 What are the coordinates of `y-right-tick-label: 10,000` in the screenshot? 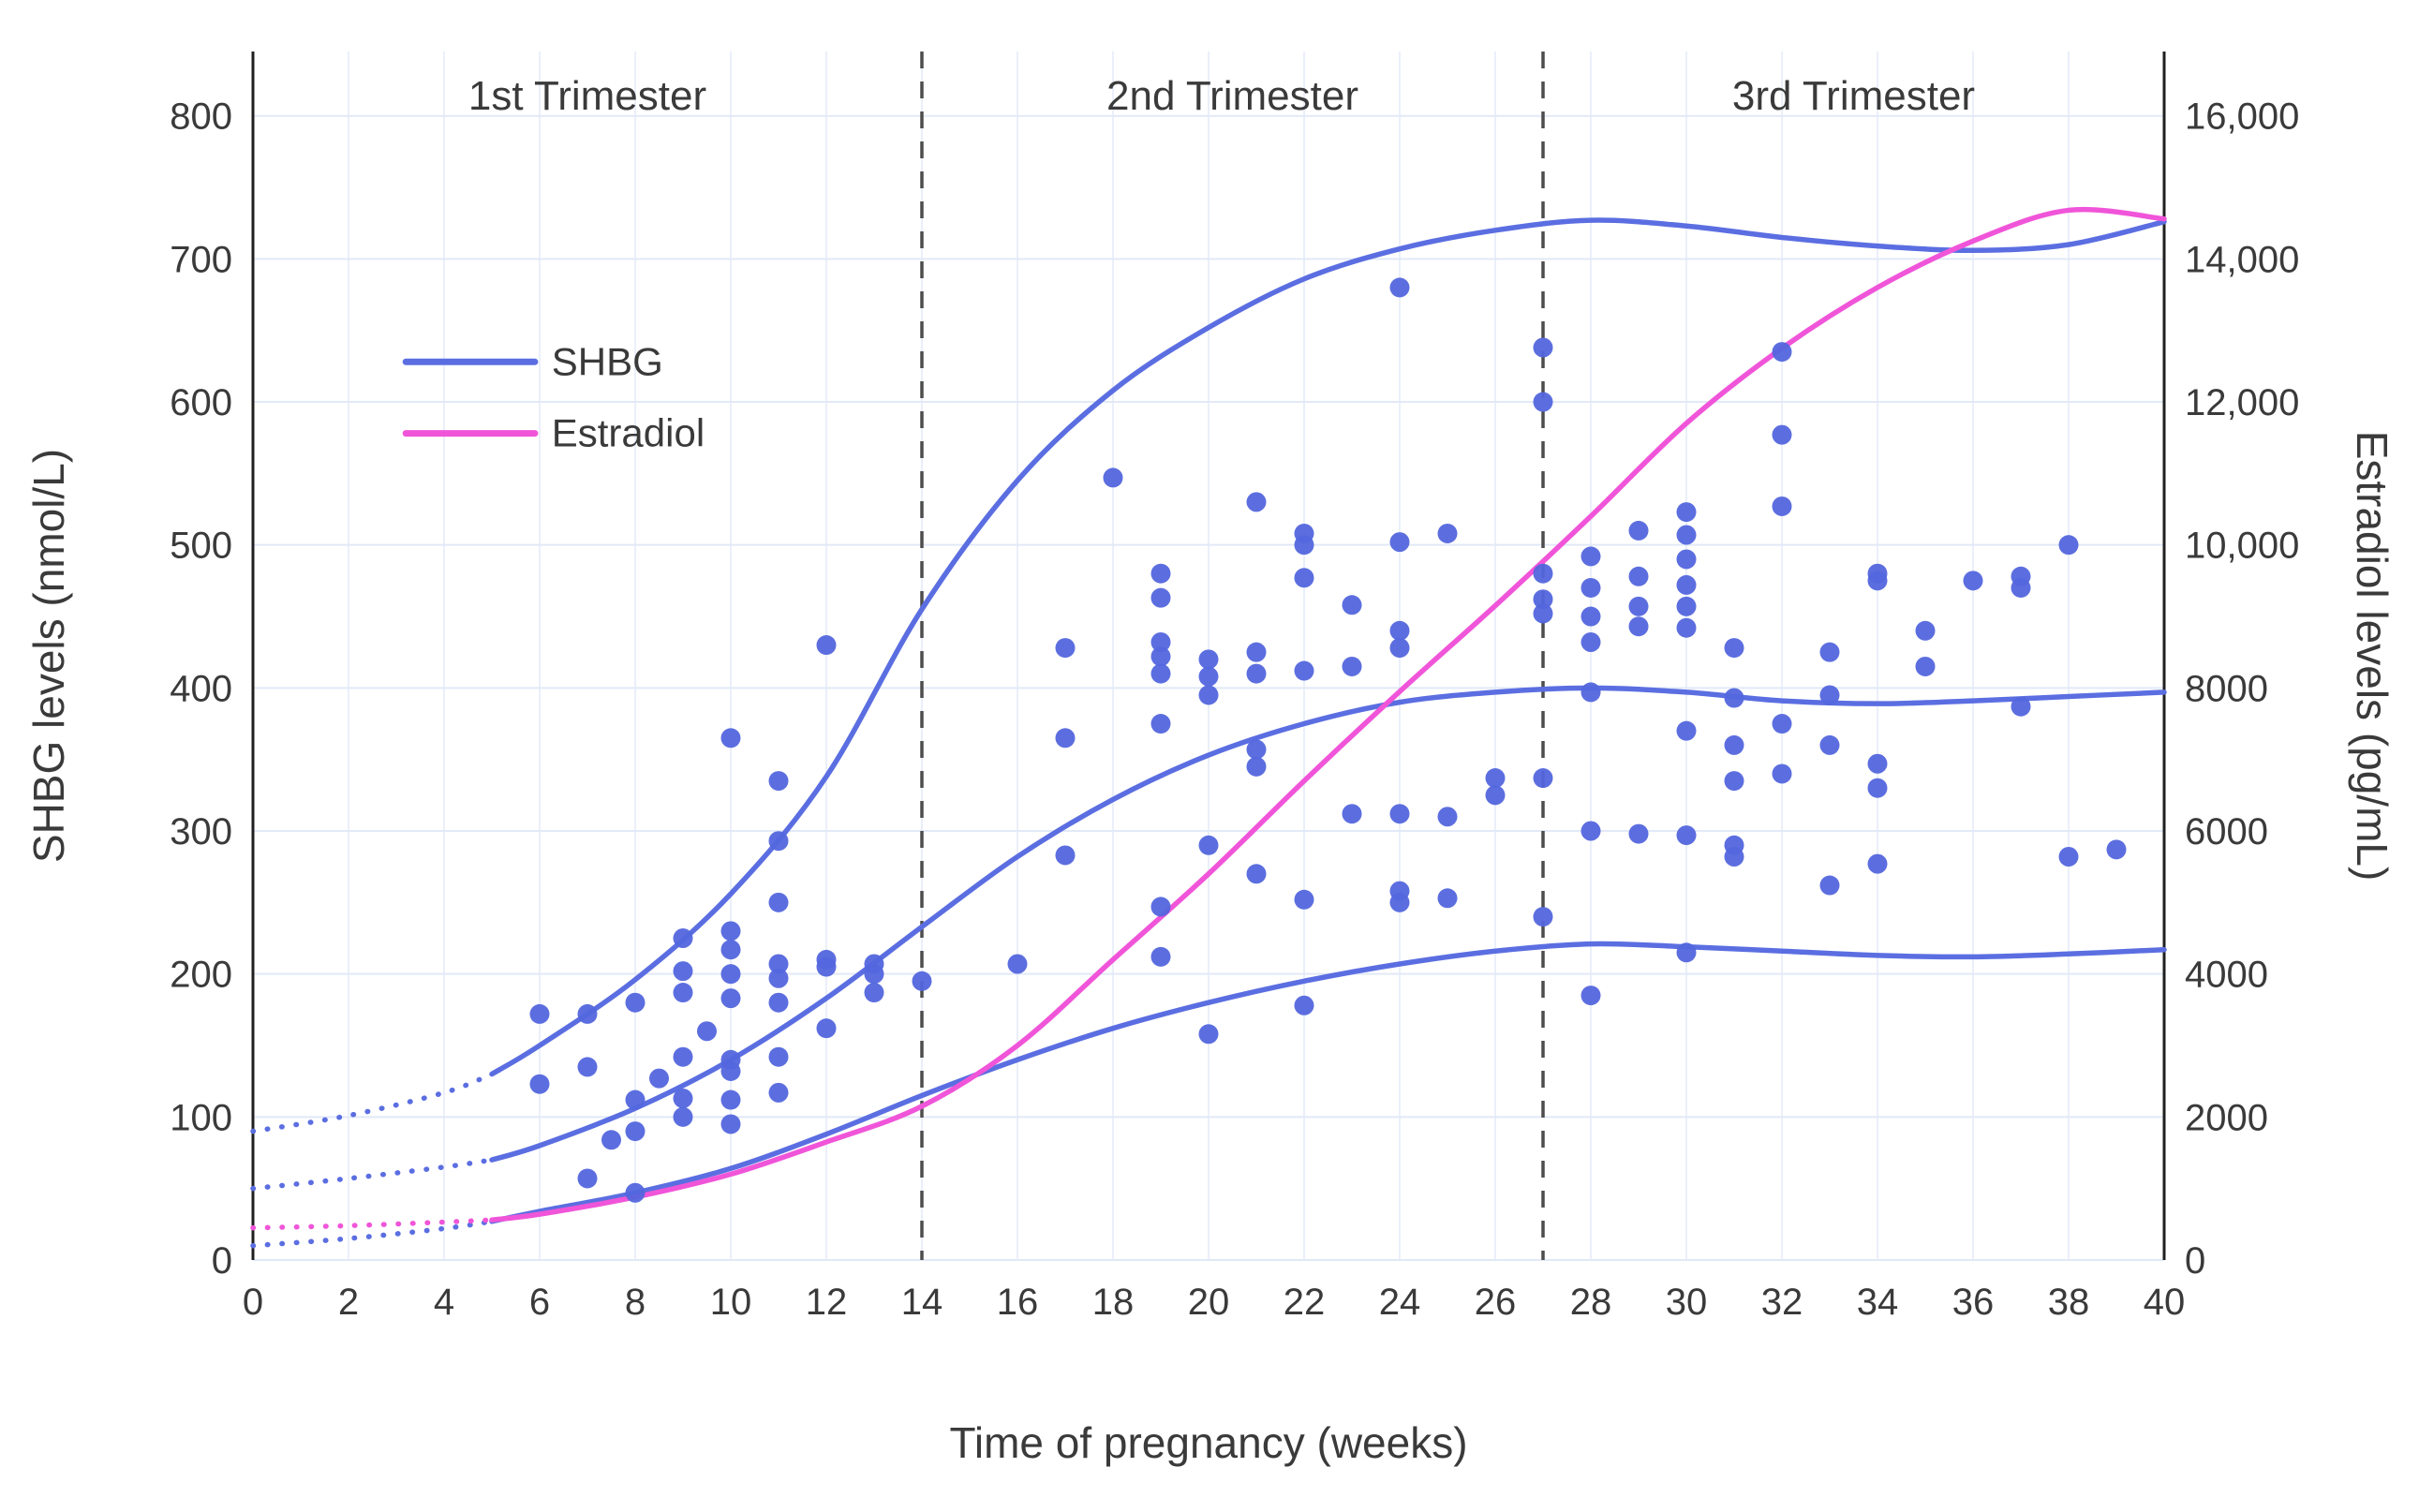 It's located at (2242, 546).